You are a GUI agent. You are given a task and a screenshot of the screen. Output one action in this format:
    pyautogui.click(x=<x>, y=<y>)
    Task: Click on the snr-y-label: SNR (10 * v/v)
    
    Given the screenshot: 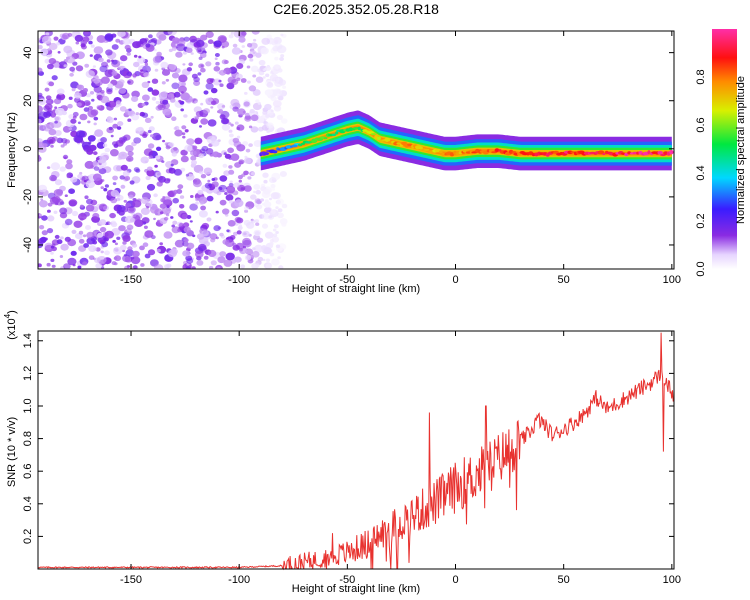 What is the action you would take?
    pyautogui.click(x=12, y=452)
    